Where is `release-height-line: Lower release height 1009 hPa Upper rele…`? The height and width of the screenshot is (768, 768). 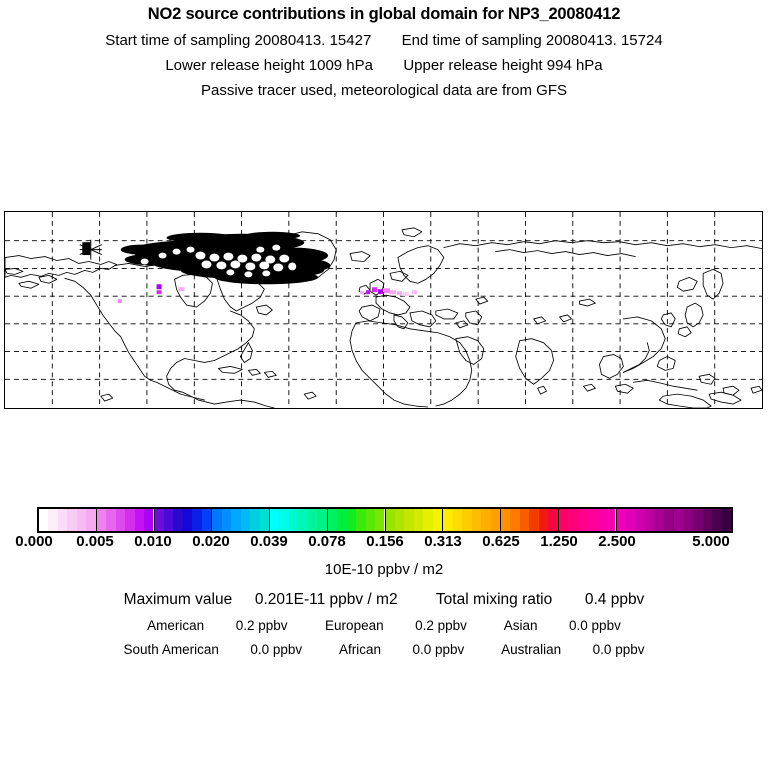 release-height-line: Lower release height 1009 hPa Upper rele… is located at coordinates (384, 65).